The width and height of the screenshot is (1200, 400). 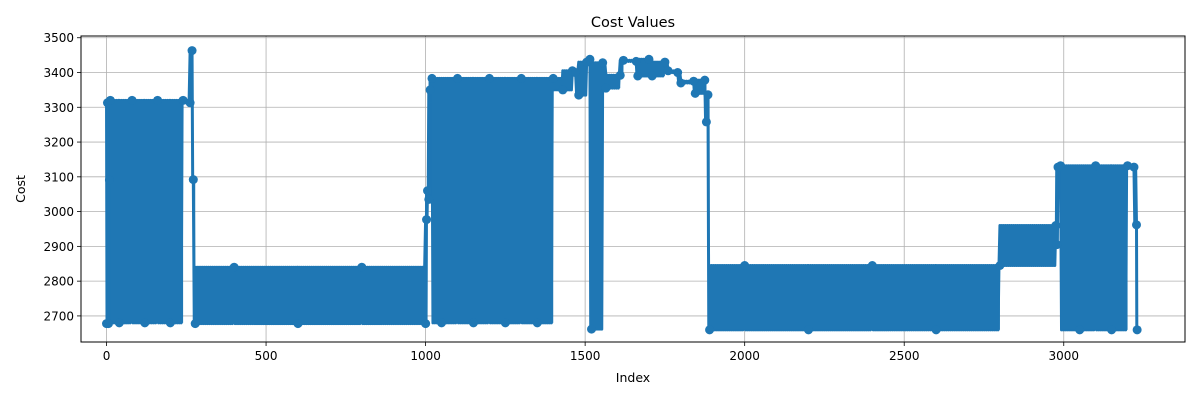 What do you see at coordinates (58, 212) in the screenshot?
I see `y-tick-label: 3000` at bounding box center [58, 212].